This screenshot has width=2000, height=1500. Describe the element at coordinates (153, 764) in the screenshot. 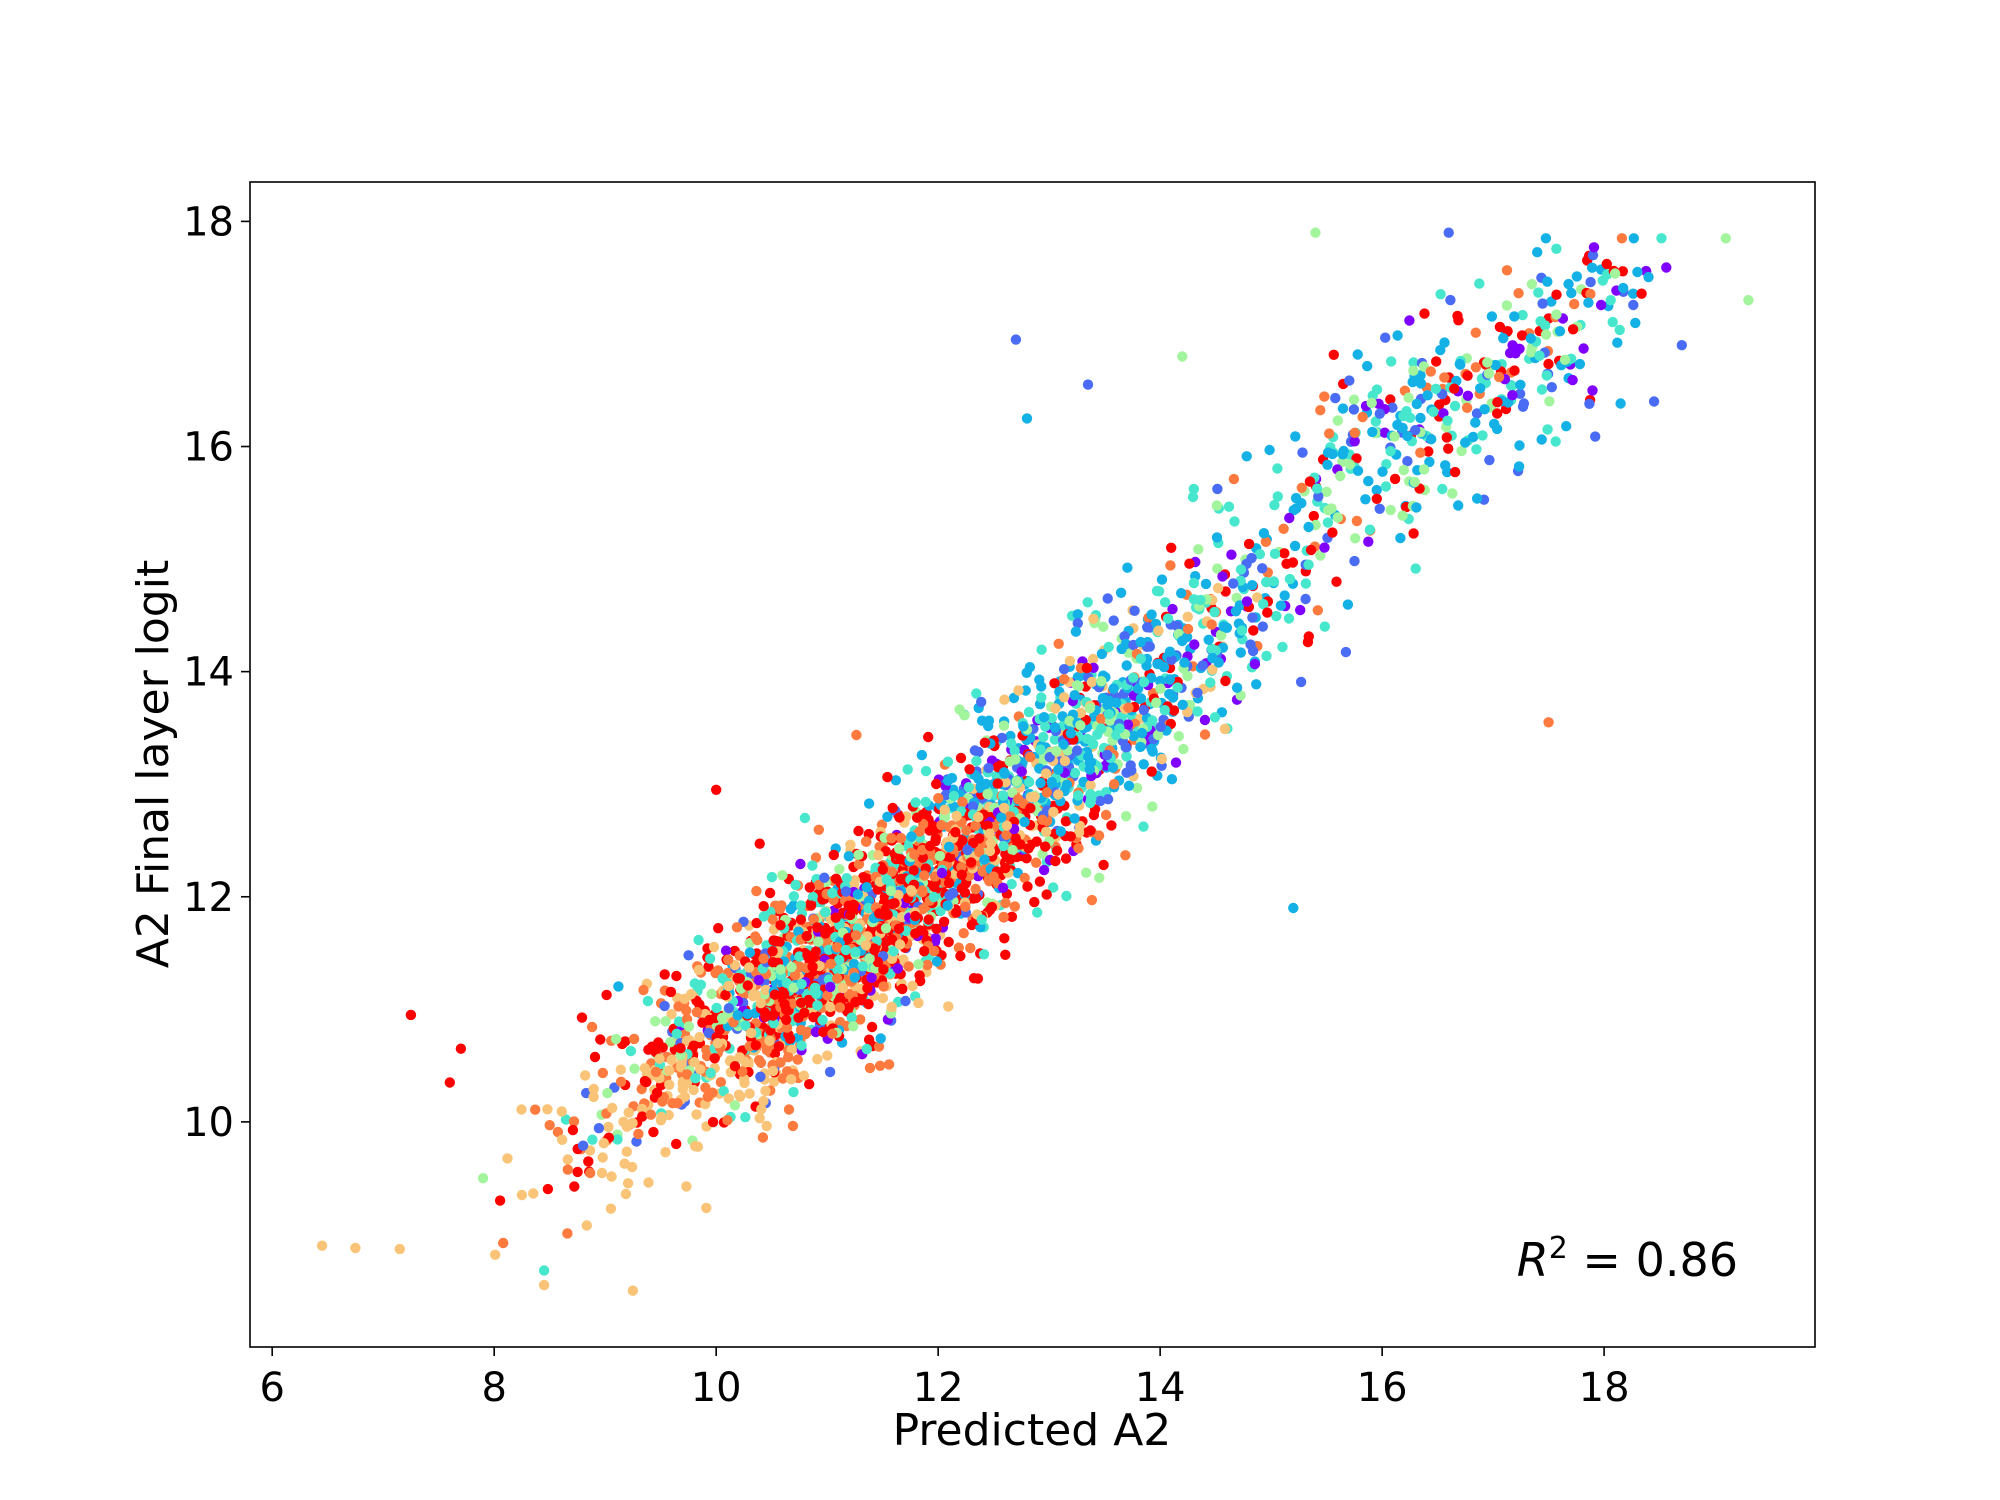

I see `y-axis-label: A2 Final layer logit` at that location.